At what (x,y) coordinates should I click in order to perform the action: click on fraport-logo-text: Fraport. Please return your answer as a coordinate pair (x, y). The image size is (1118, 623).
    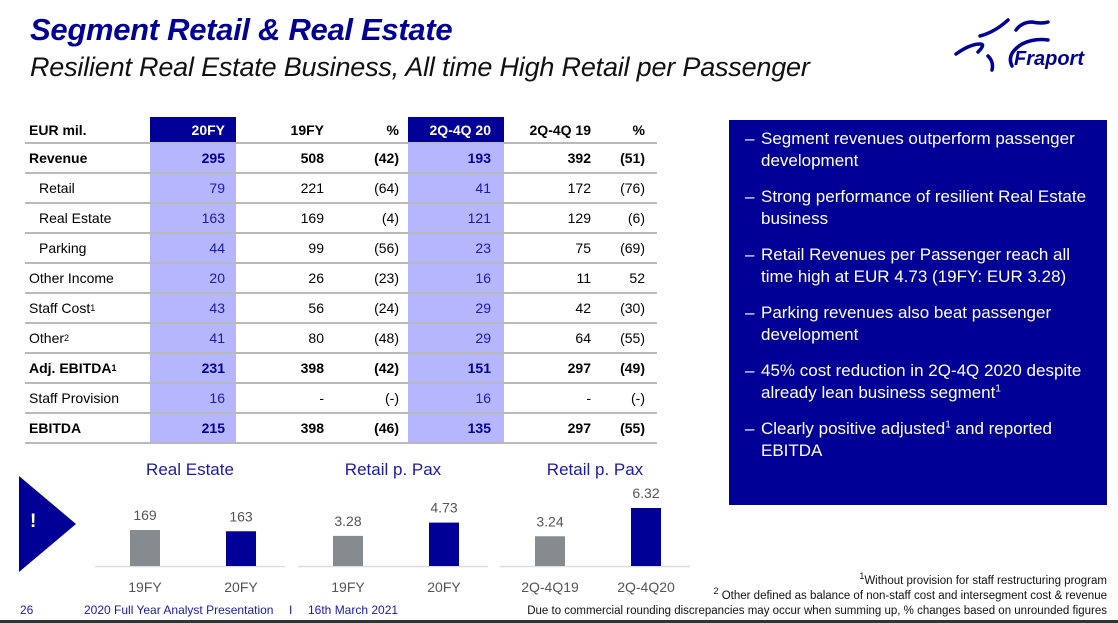
    Looking at the image, I should click on (1049, 59).